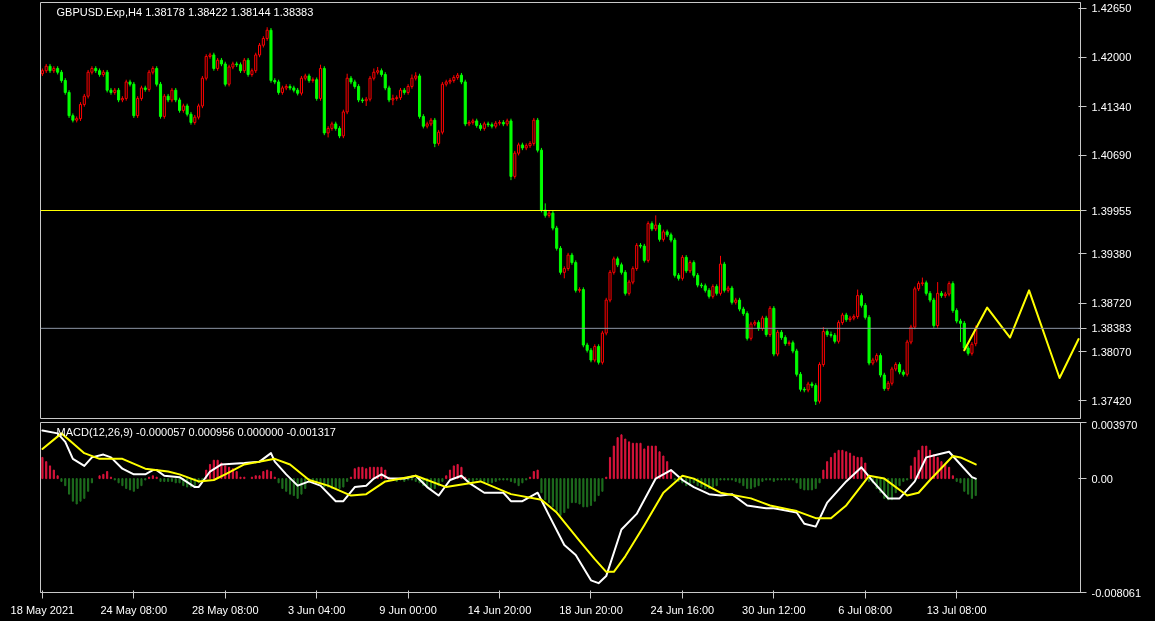 The width and height of the screenshot is (1155, 621). Describe the element at coordinates (1111, 8) in the screenshot. I see `y-tick-label: 1.42650` at that location.